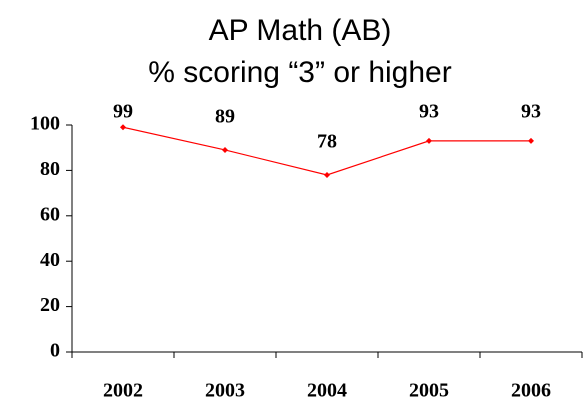  I want to click on x-tick-label: 2004, so click(327, 391).